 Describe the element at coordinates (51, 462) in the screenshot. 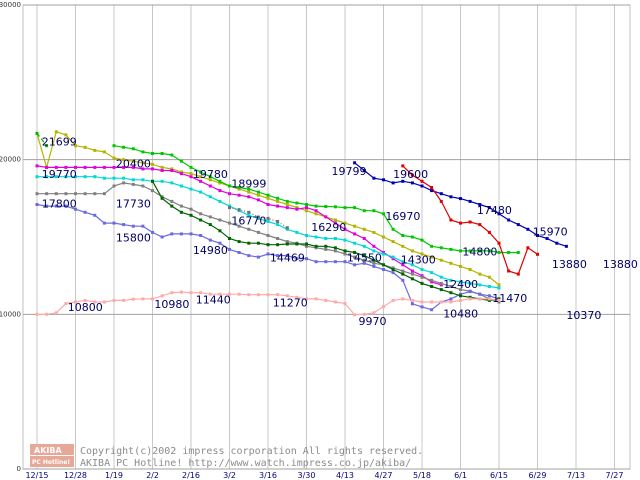

I see `logo-bottom-text: PC Hotline!` at that location.